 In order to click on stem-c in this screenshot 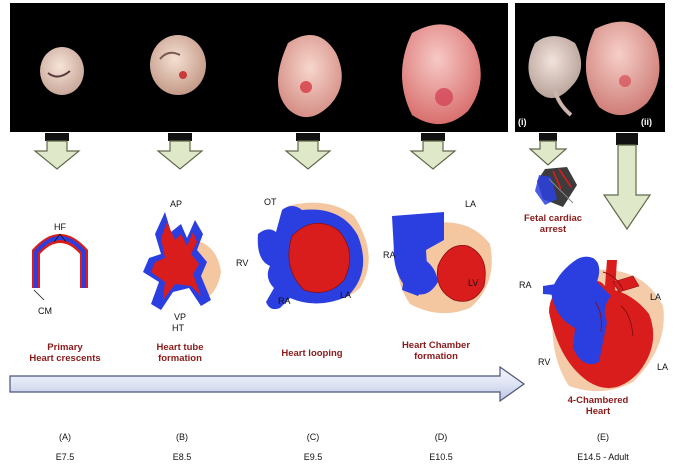, I will do `click(308, 137)`.